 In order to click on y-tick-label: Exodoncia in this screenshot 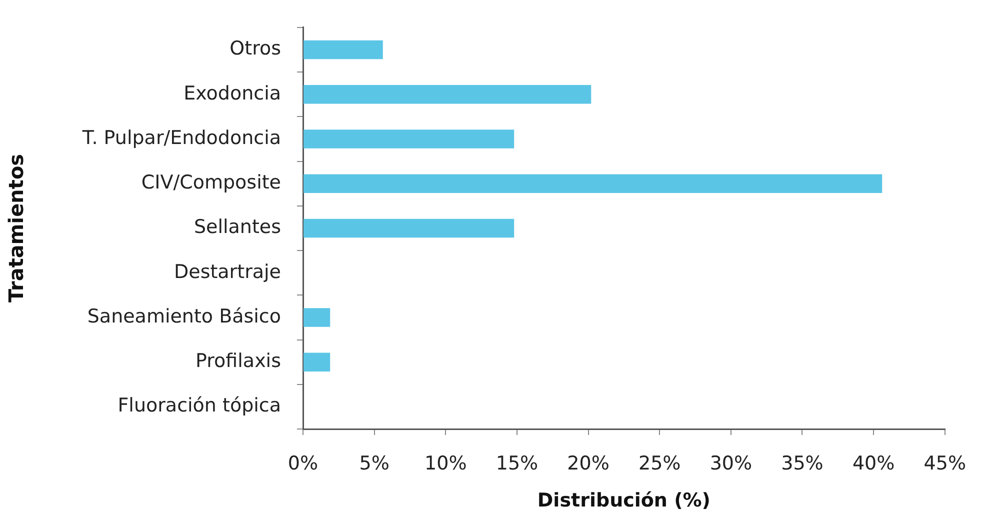, I will do `click(232, 93)`.